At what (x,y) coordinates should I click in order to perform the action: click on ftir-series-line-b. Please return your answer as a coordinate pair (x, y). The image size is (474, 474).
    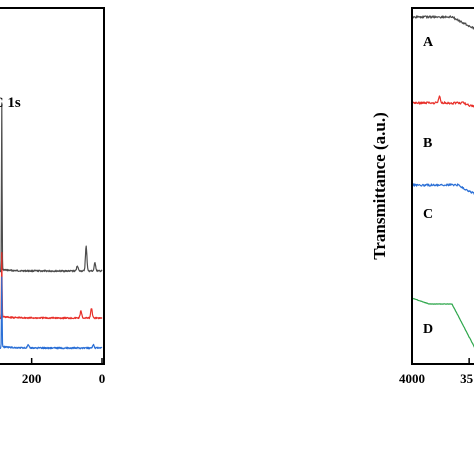
    Looking at the image, I should click on (442, 102).